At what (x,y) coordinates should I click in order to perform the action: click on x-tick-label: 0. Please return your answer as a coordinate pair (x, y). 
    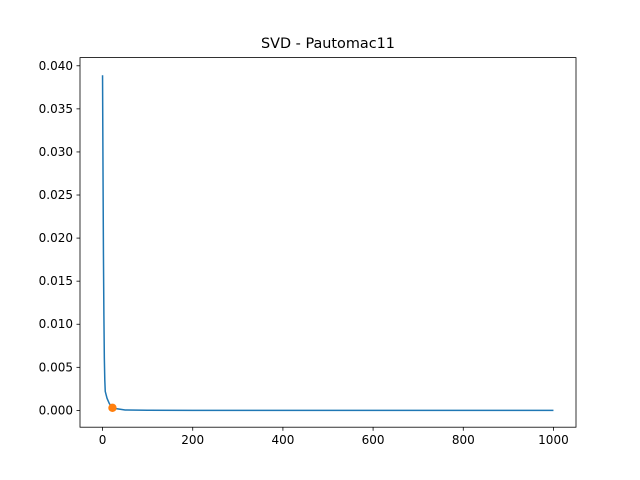
    Looking at the image, I should click on (103, 440).